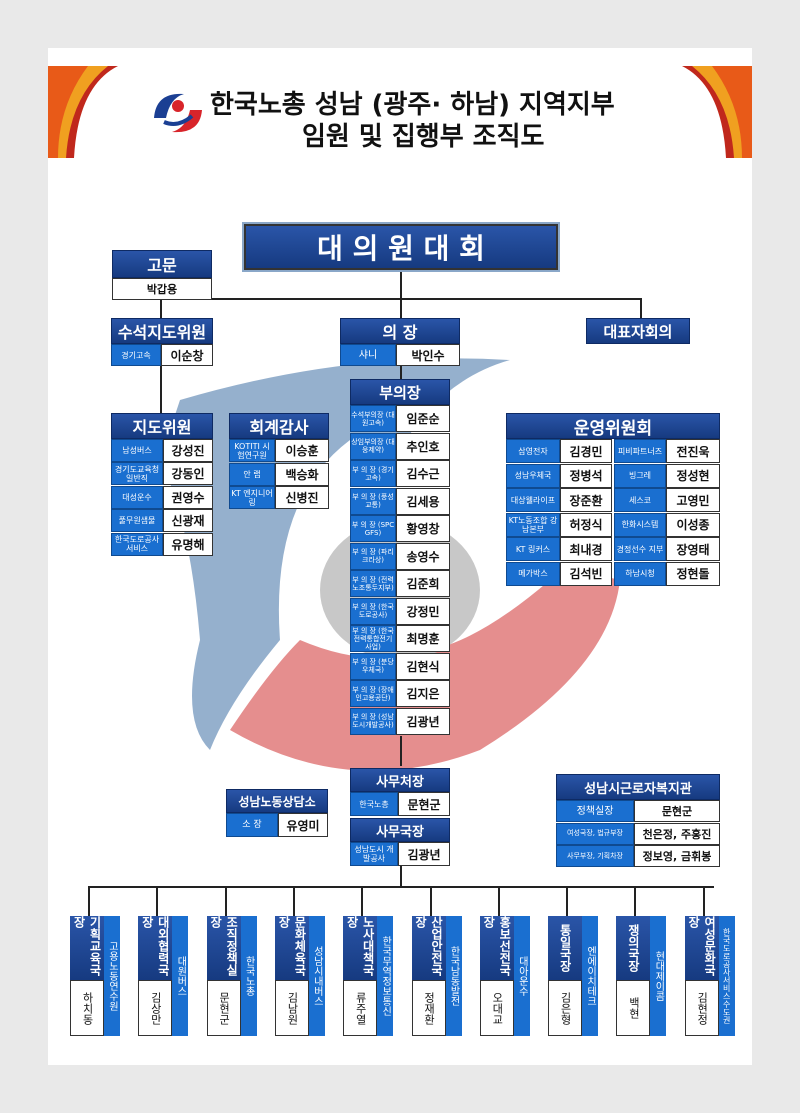 This screenshot has width=800, height=1113. Describe the element at coordinates (521, 976) in the screenshot. I see `bureau-org: 대아운수` at that location.